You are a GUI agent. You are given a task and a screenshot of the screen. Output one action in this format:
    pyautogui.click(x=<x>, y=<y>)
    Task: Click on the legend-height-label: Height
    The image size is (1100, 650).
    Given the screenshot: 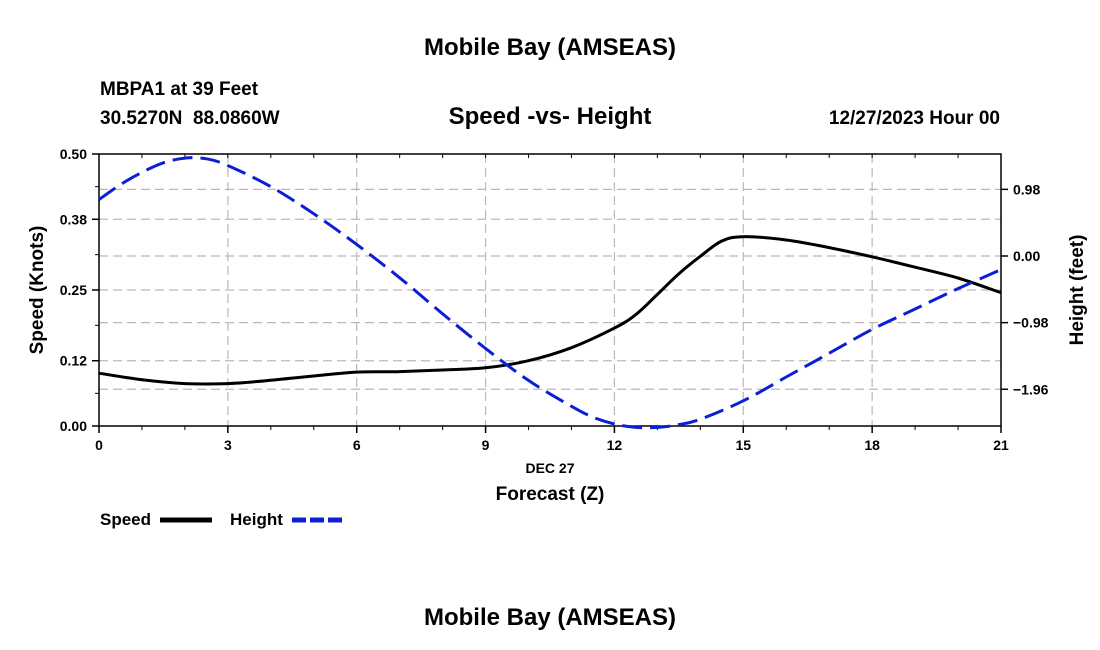 What is the action you would take?
    pyautogui.click(x=256, y=519)
    